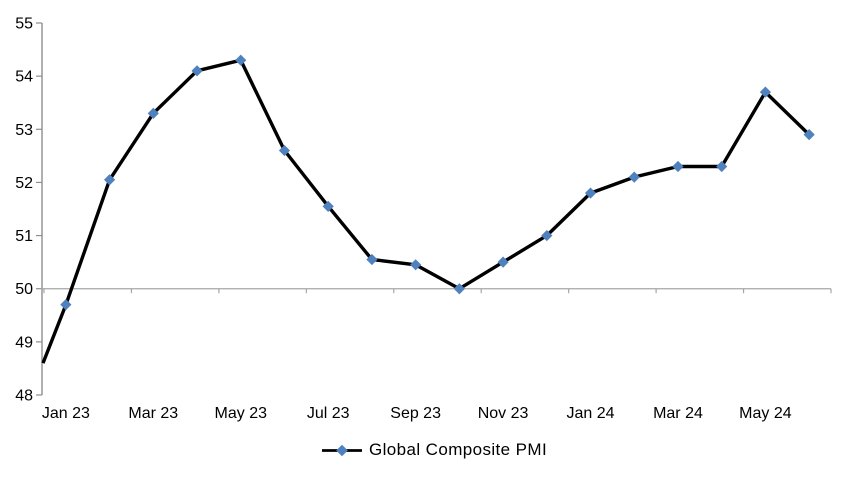  Describe the element at coordinates (328, 413) in the screenshot. I see `x-axis-tick-label: Jul 23` at that location.